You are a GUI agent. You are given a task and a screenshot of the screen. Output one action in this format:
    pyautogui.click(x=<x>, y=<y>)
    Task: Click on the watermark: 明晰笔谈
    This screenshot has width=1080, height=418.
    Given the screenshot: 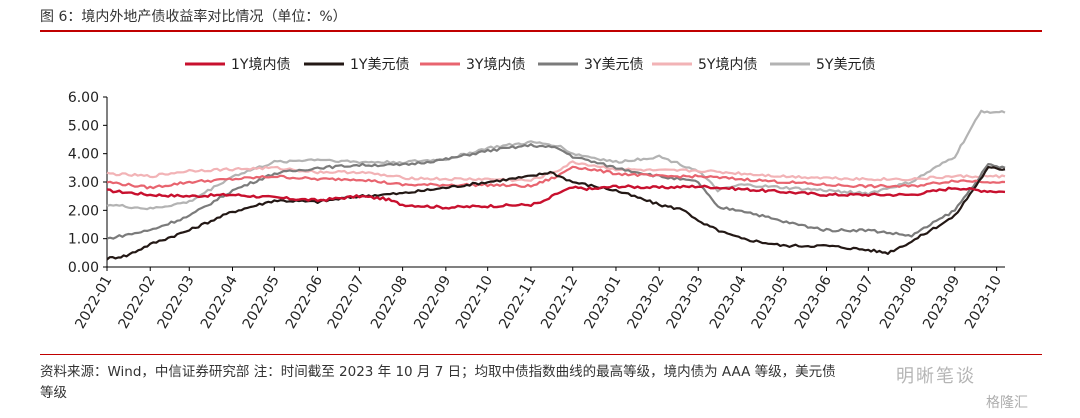 What is the action you would take?
    pyautogui.click(x=936, y=376)
    